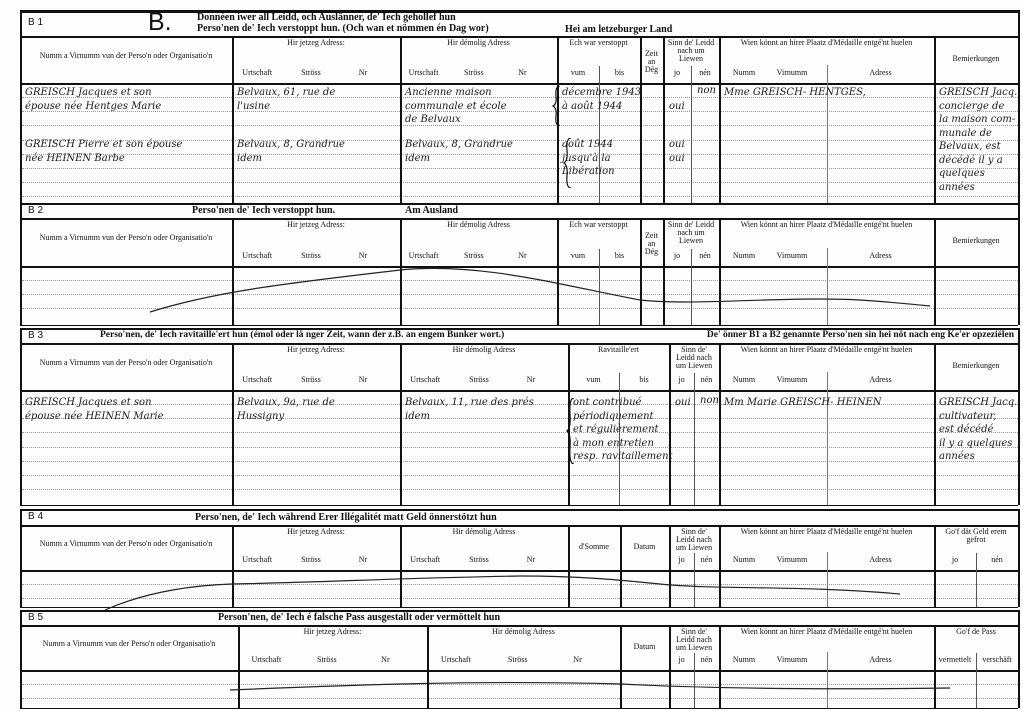  I want to click on subheader-bis: bis, so click(619, 255).